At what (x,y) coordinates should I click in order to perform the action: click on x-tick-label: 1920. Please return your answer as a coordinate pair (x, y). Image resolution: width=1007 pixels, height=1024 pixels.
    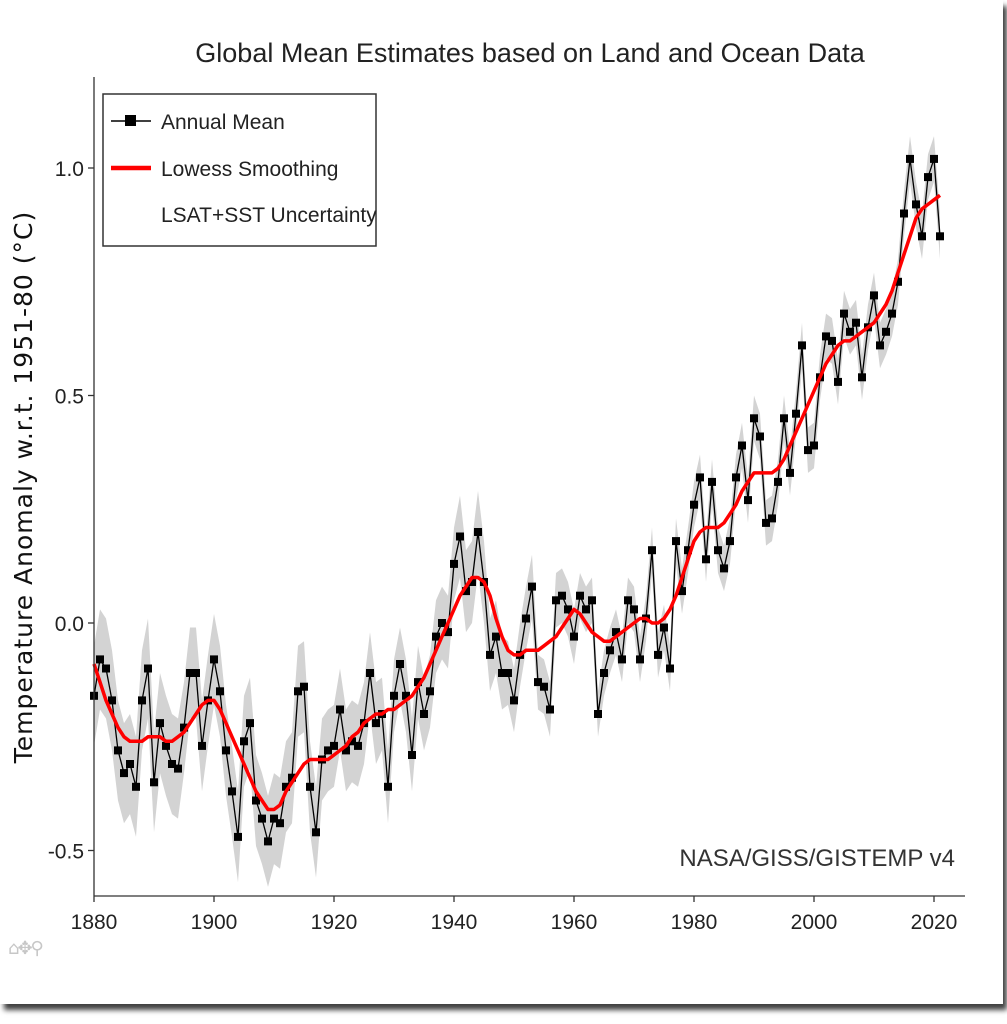
    Looking at the image, I should click on (334, 922).